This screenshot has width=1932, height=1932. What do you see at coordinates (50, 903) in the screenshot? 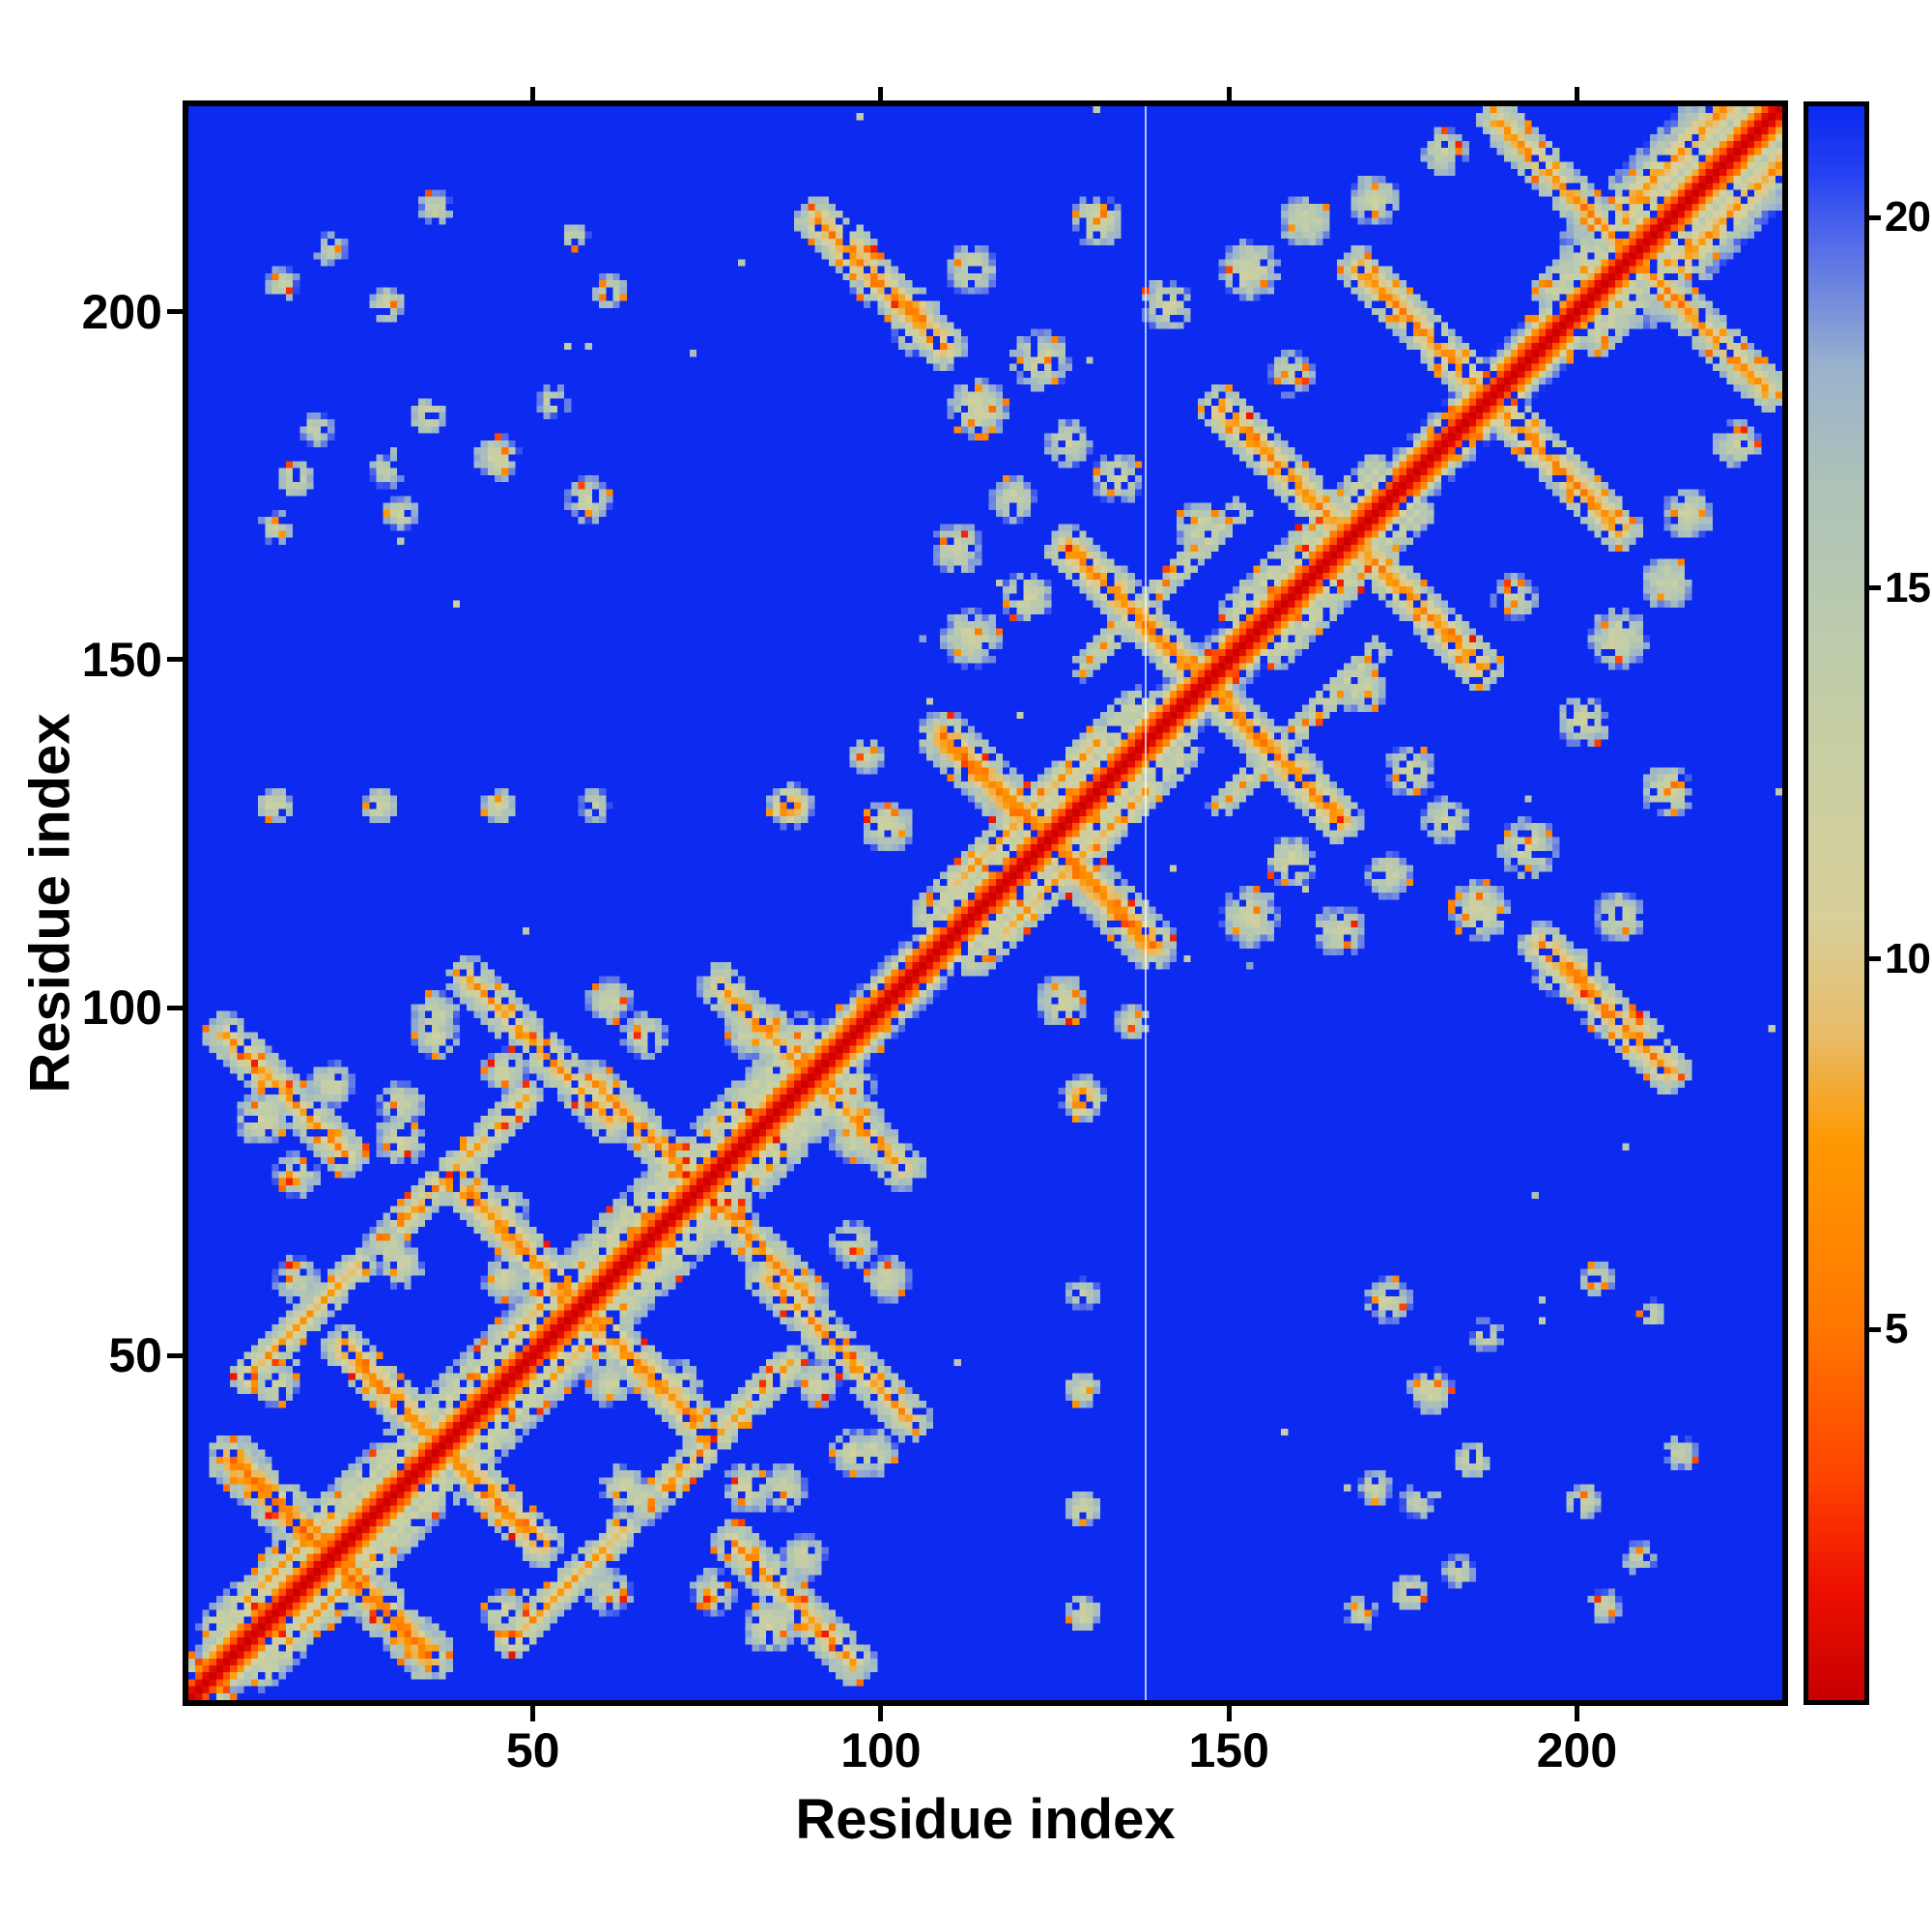
I see `y-axis-title: Residue index` at bounding box center [50, 903].